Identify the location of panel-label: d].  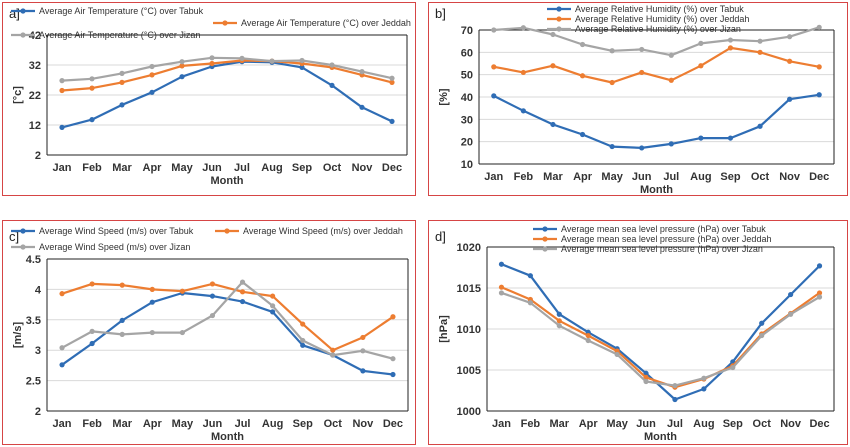
(440, 236).